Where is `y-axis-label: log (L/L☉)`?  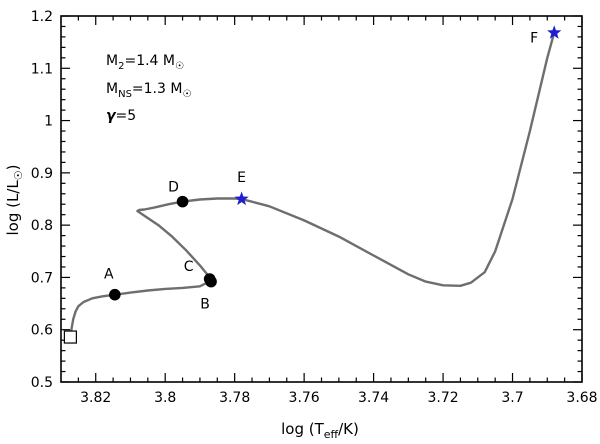 y-axis-label: log (L/L☉) is located at coordinates (14, 200).